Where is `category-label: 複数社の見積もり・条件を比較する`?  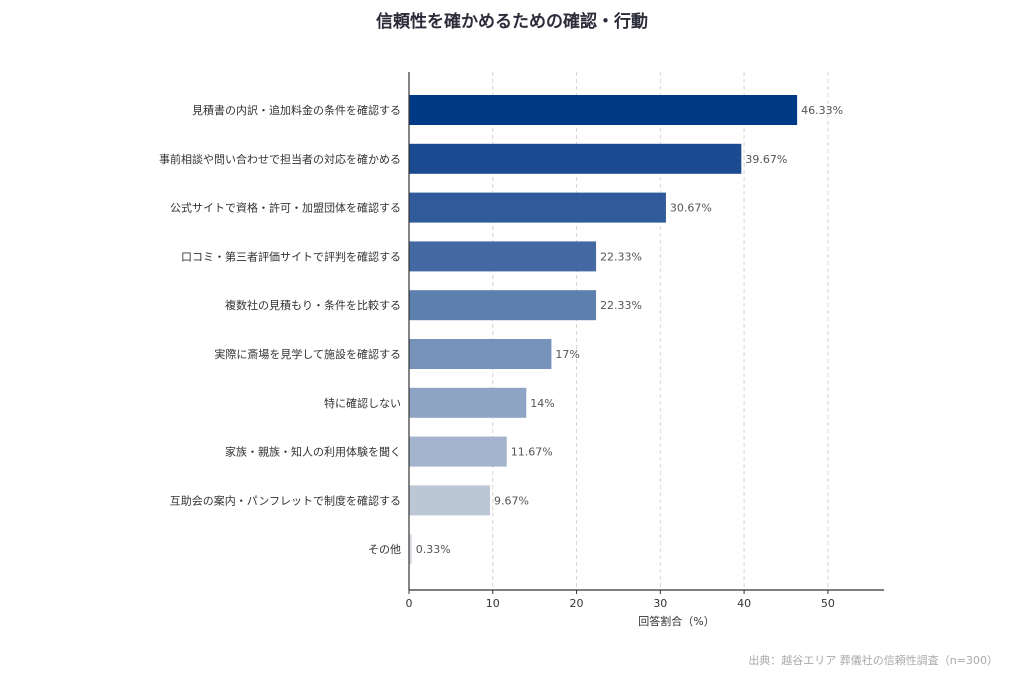 category-label: 複数社の見積もり・条件を比較する is located at coordinates (313, 305).